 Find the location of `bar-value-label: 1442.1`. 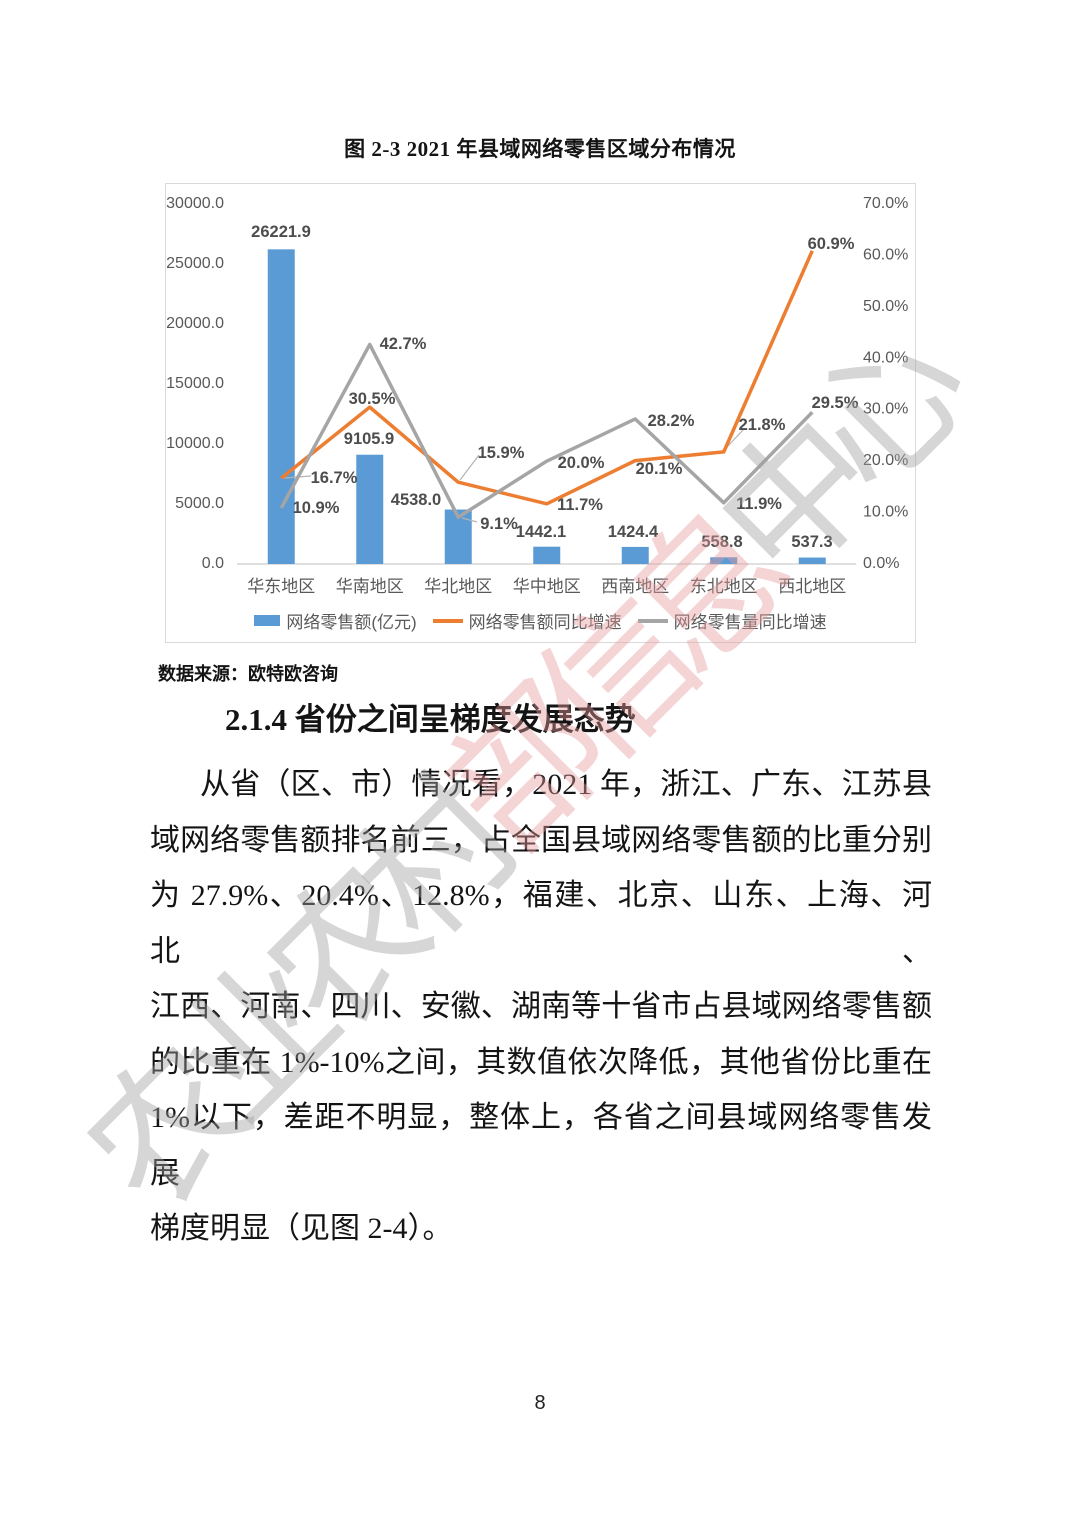

bar-value-label: 1442.1 is located at coordinates (541, 532).